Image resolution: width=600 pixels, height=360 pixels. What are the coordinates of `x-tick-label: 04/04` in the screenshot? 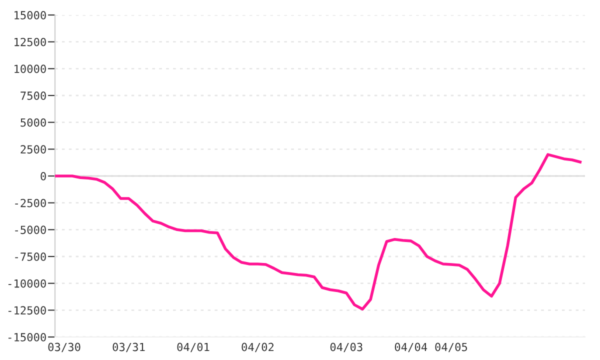 It's located at (411, 347).